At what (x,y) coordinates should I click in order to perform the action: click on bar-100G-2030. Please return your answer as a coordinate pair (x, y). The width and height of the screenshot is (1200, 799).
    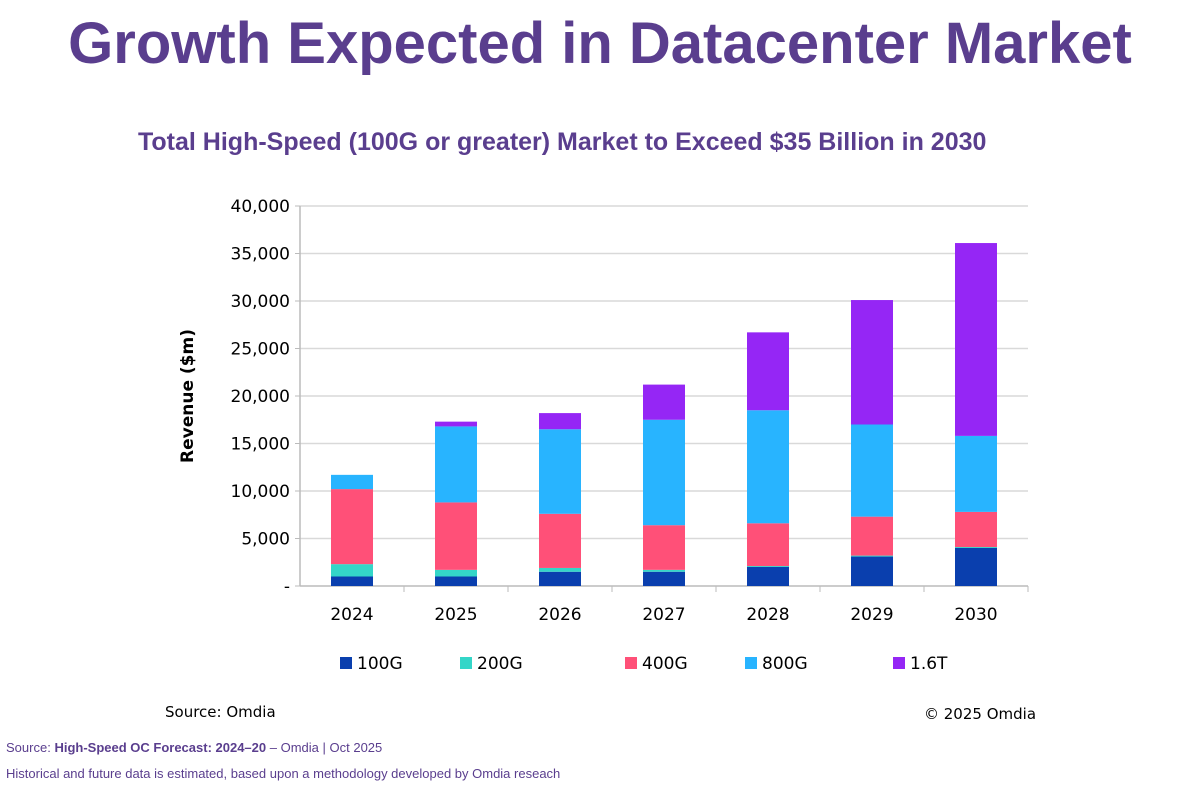
    Looking at the image, I should click on (976, 567).